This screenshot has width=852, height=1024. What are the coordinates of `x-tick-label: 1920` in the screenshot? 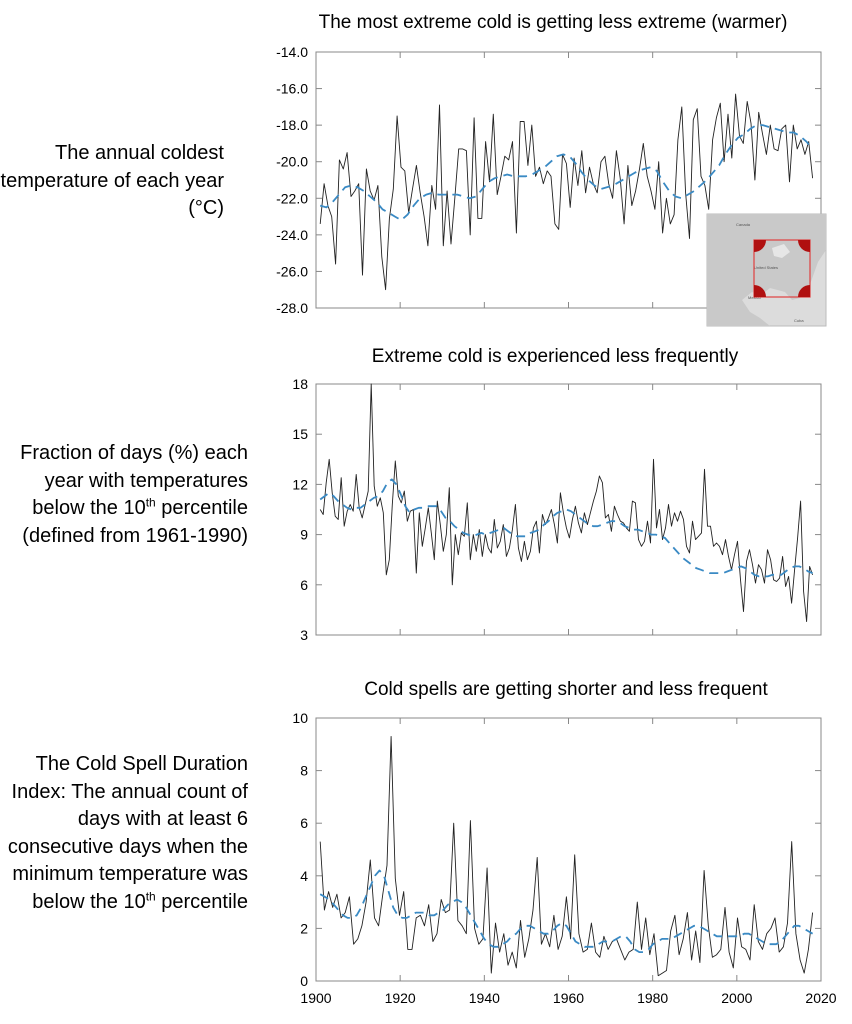 It's located at (400, 998).